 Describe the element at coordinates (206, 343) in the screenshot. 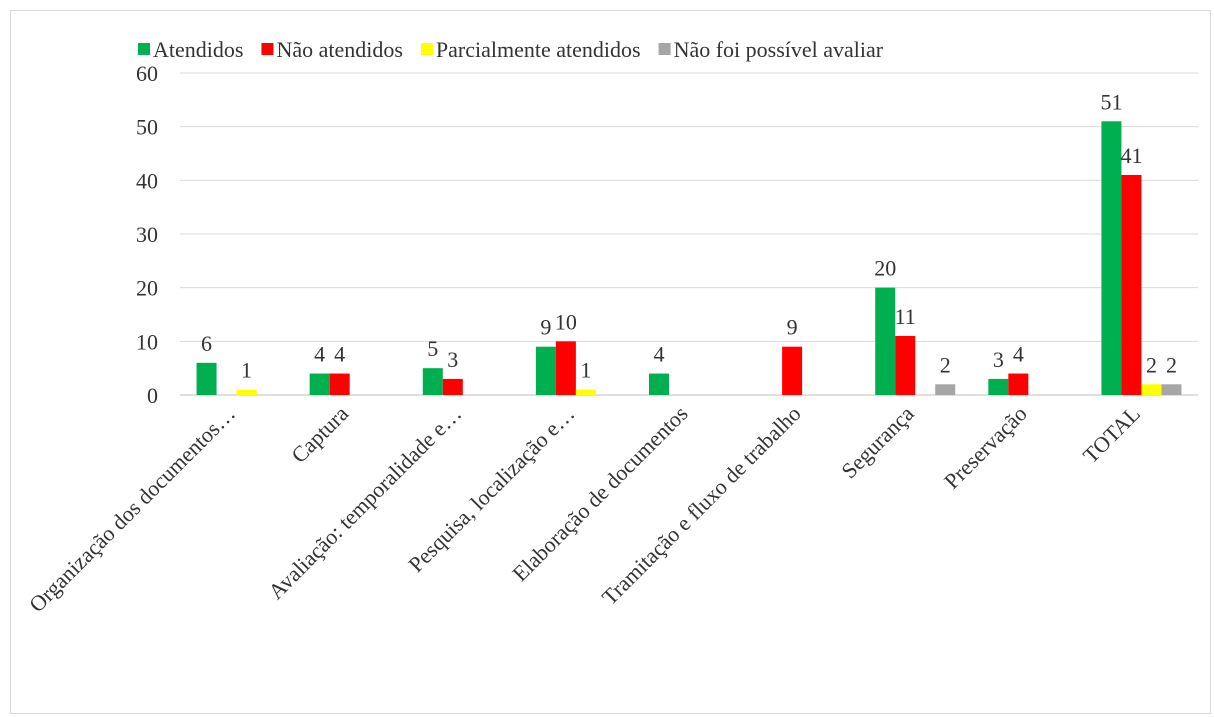

I see `data-label: 6` at that location.